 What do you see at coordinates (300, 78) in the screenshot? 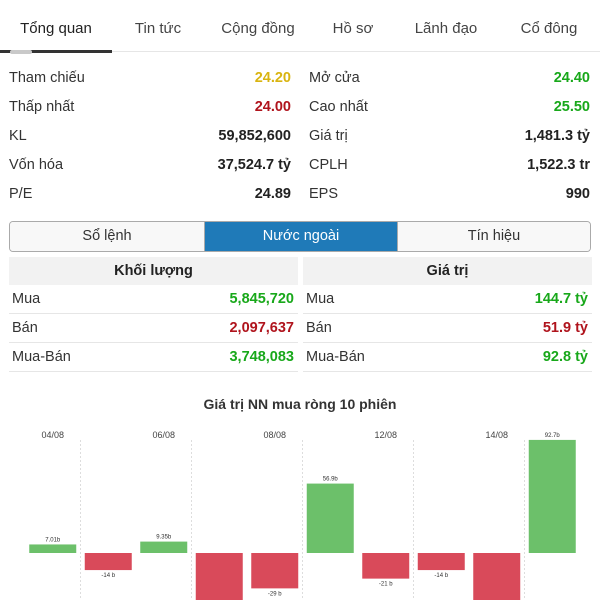
I see `stat-row: Tham chiếu 24.20 Mở cửa 24.40` at bounding box center [300, 78].